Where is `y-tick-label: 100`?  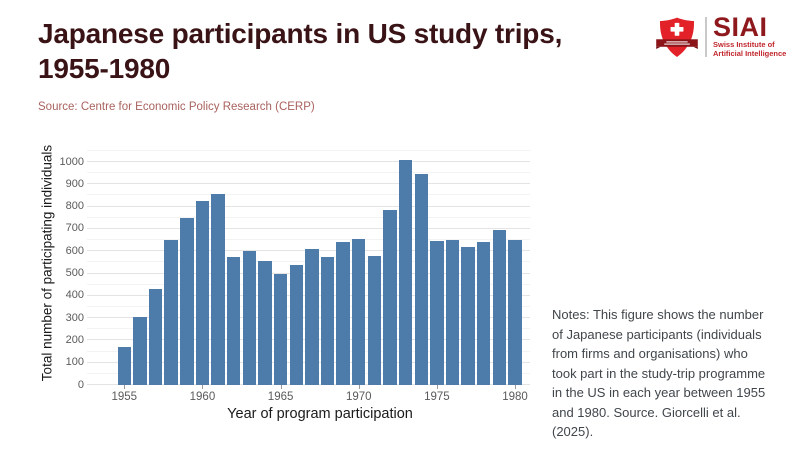 y-tick-label: 100 is located at coordinates (74, 362).